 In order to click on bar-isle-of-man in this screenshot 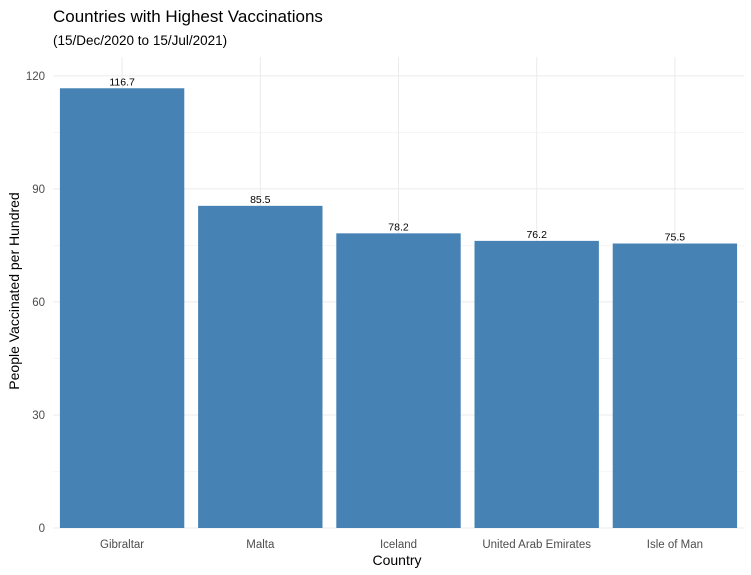, I will do `click(675, 386)`.